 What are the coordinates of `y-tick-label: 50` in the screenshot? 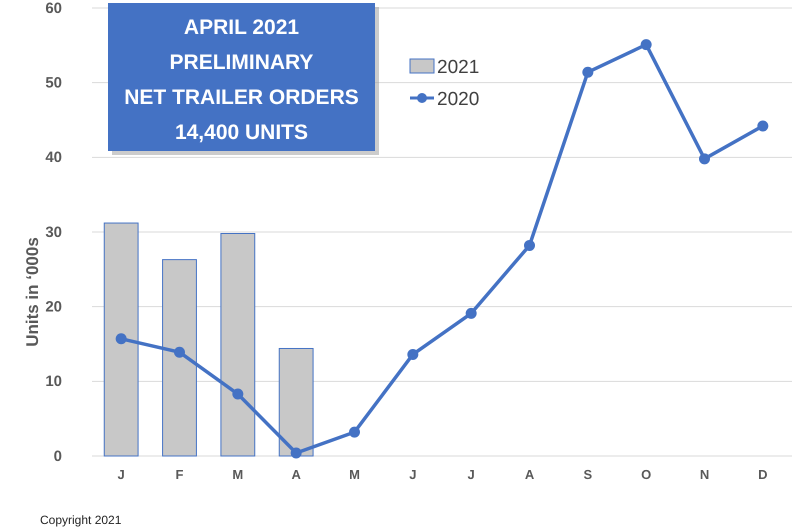 It's located at (53, 83).